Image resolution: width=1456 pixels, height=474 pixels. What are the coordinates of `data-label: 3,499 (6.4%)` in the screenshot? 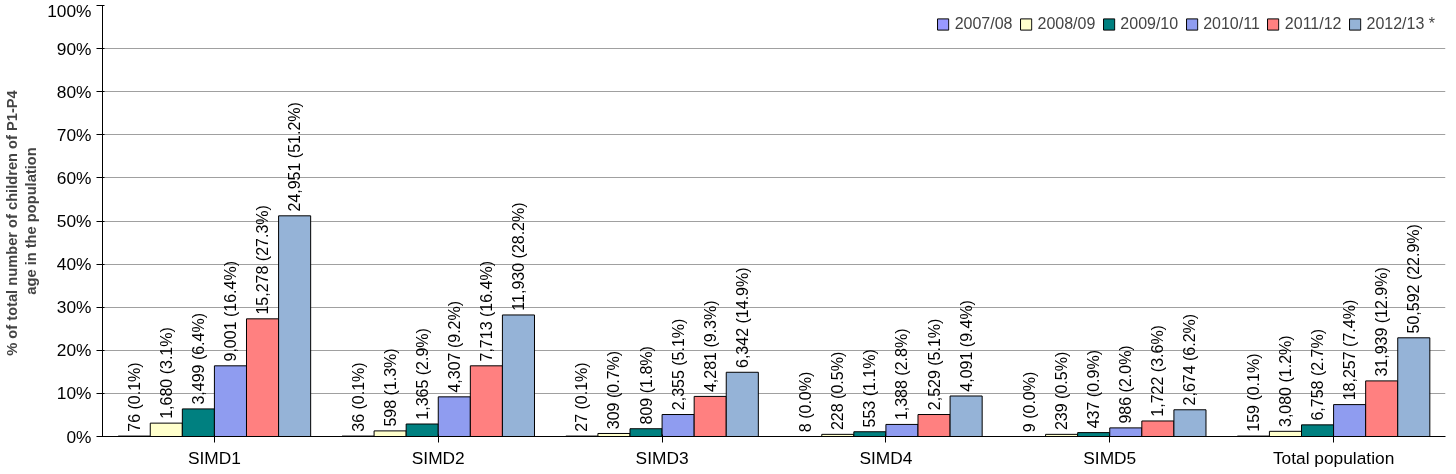 It's located at (198, 359).